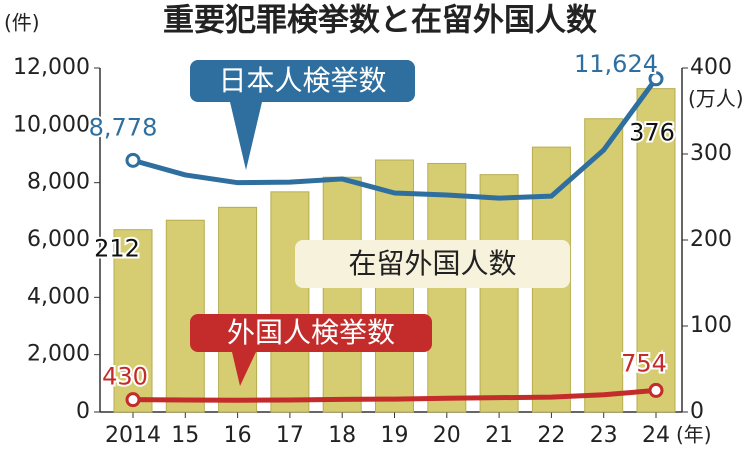 Image resolution: width=750 pixels, height=453 pixels. I want to click on x-tick-label: 22, so click(551, 435).